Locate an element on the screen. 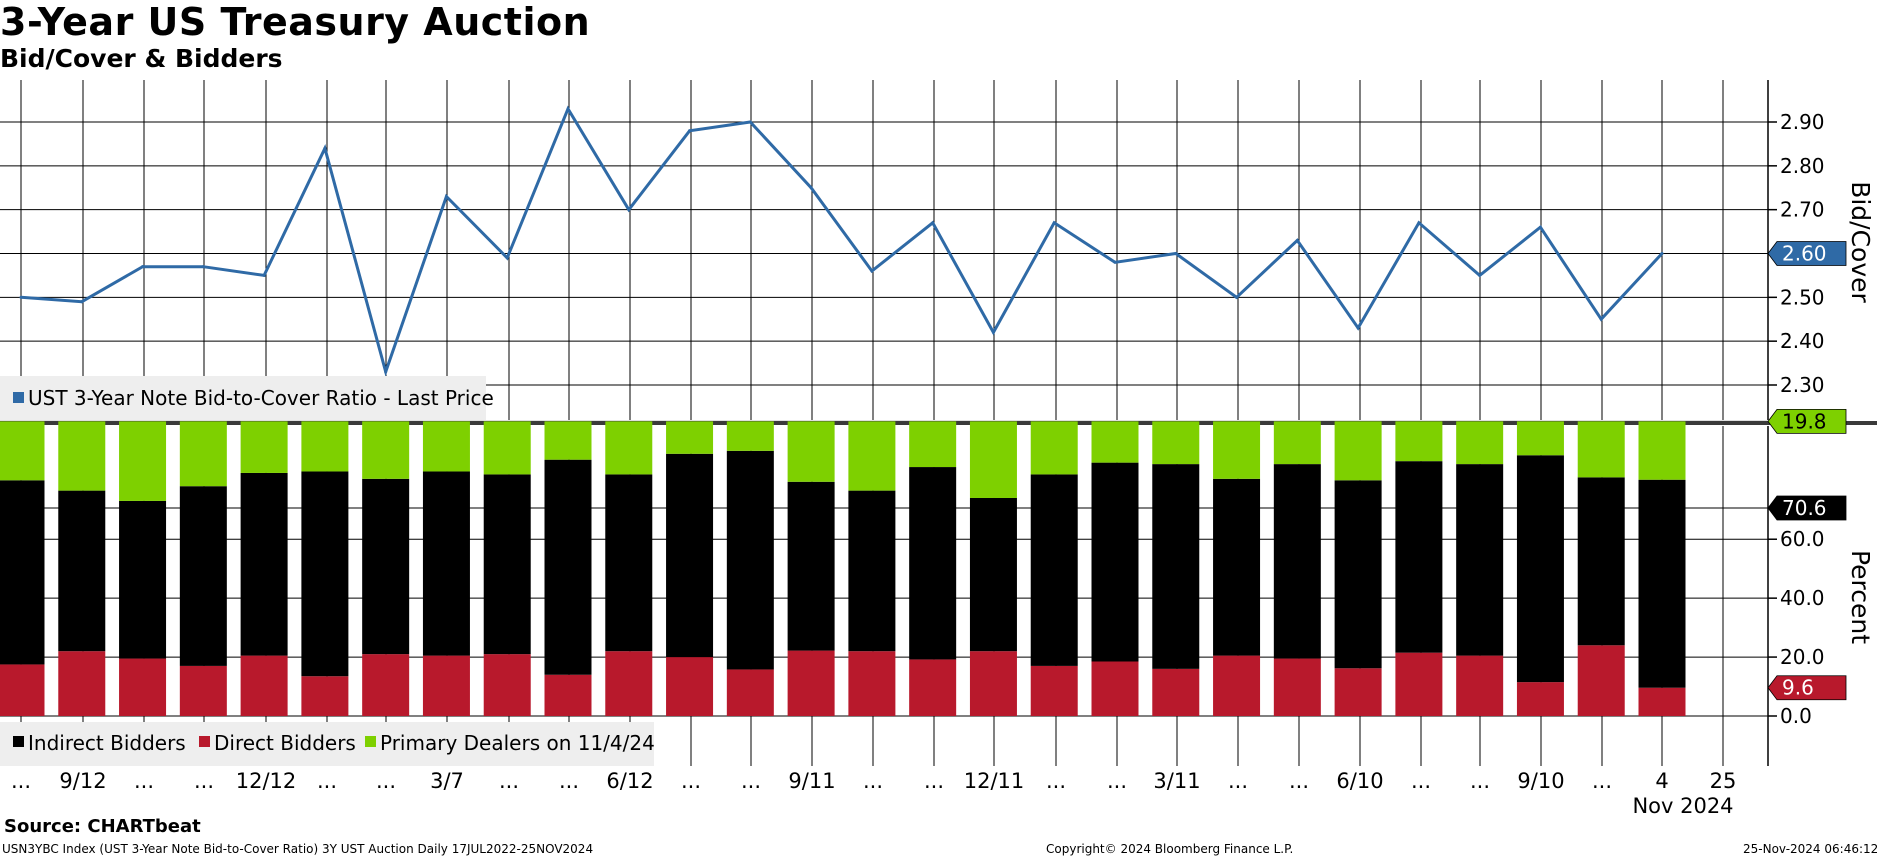 The image size is (1877, 859). x-tick-label-16: 12/11 is located at coordinates (994, 781).